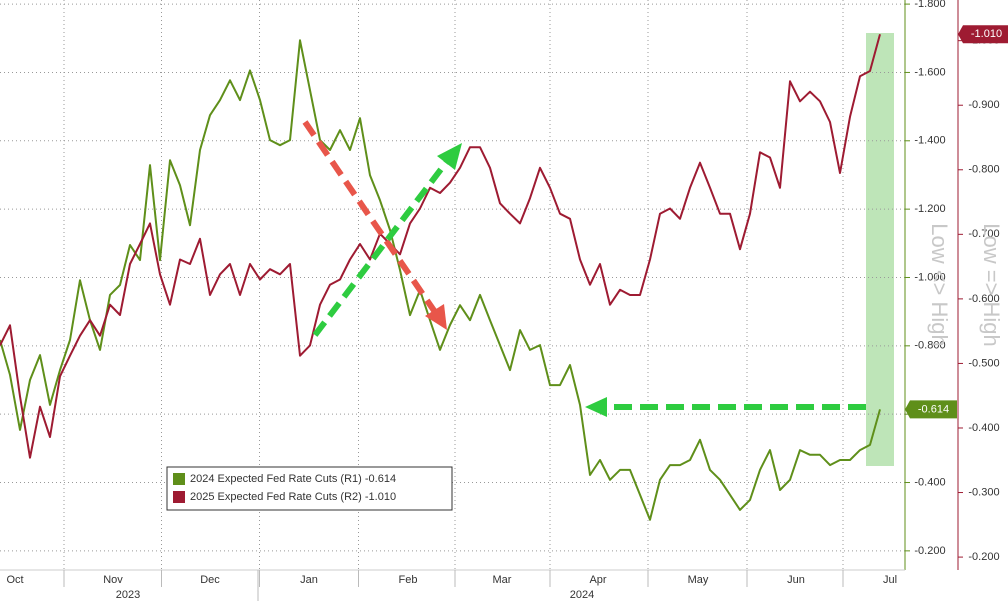  What do you see at coordinates (929, 277) in the screenshot?
I see `y-tick-label: -1.000` at bounding box center [929, 277].